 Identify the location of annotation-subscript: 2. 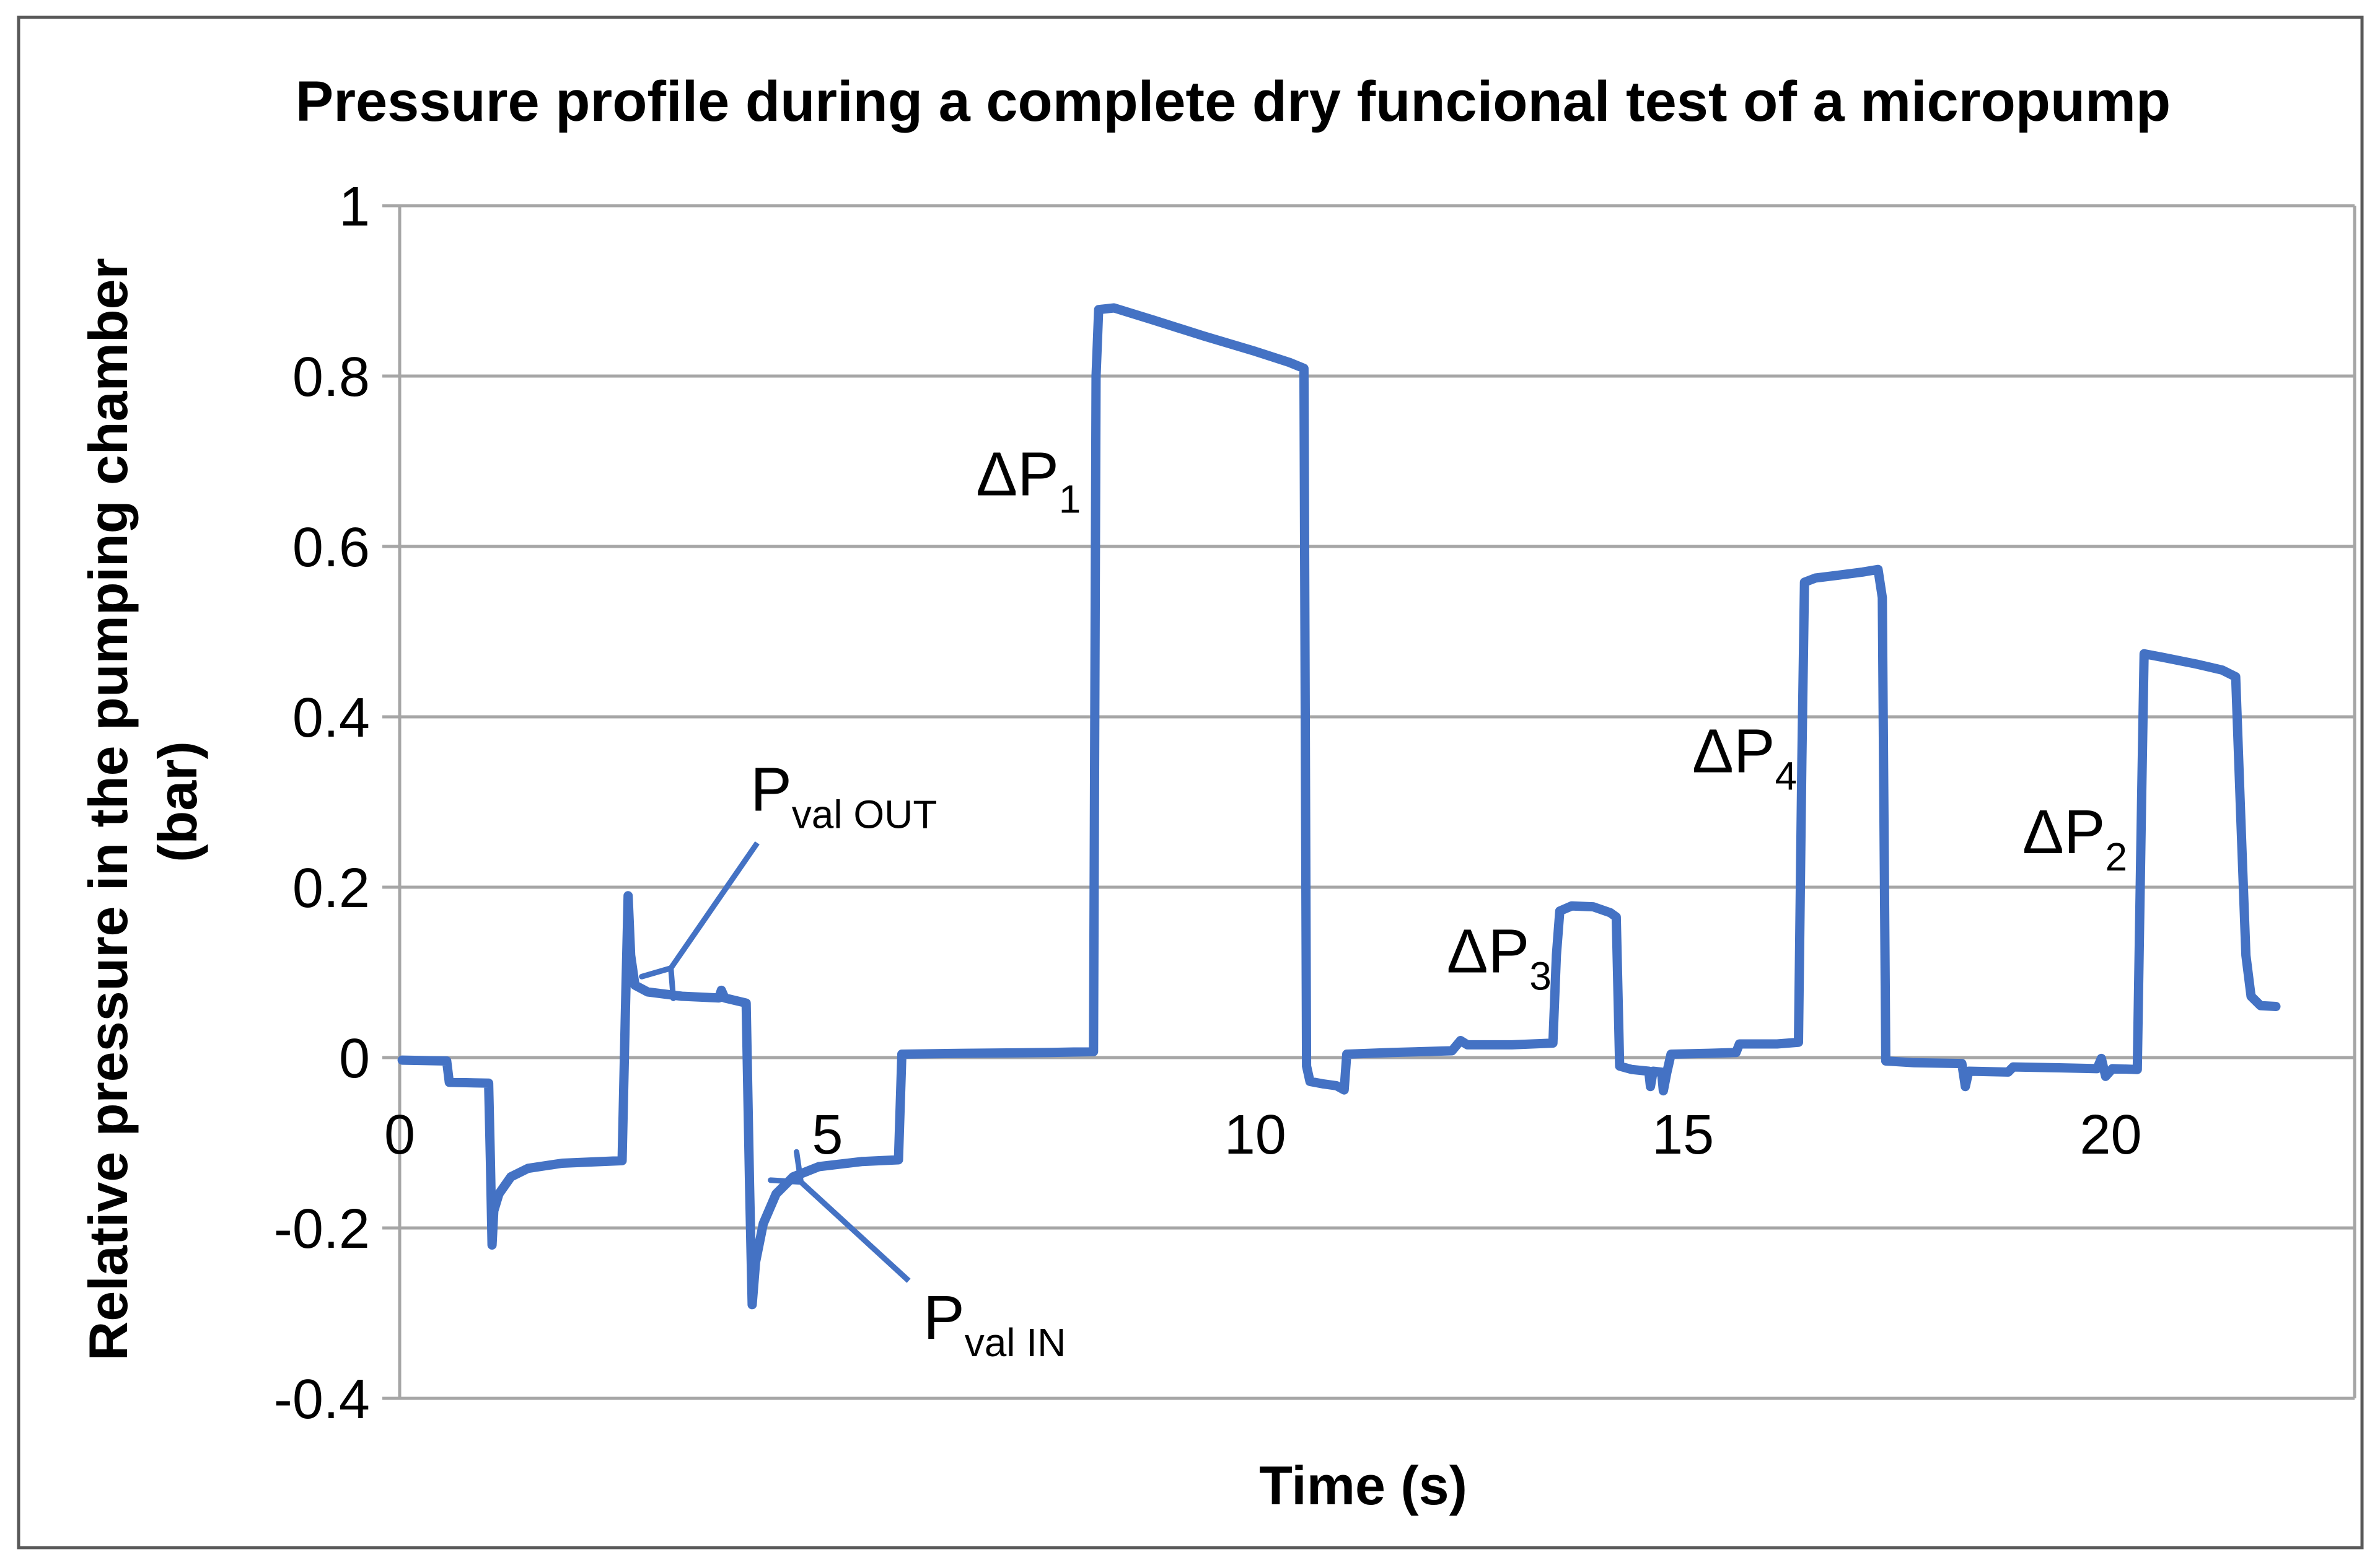
(2116, 857).